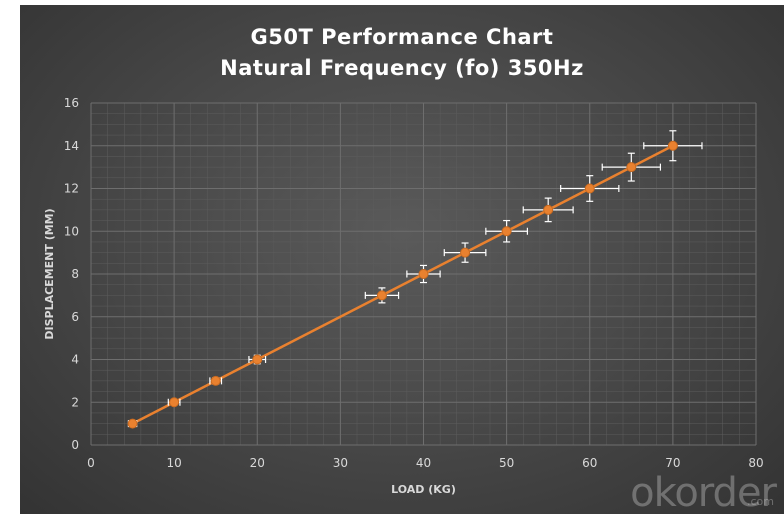 This screenshot has height=519, width=784. What do you see at coordinates (71, 189) in the screenshot?
I see `y-tick-label: 12` at bounding box center [71, 189].